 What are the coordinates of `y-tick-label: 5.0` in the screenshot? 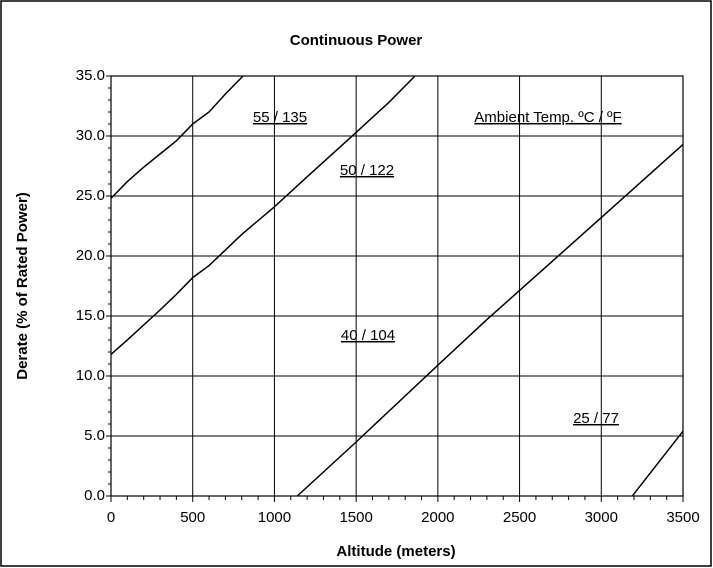 It's located at (94, 435).